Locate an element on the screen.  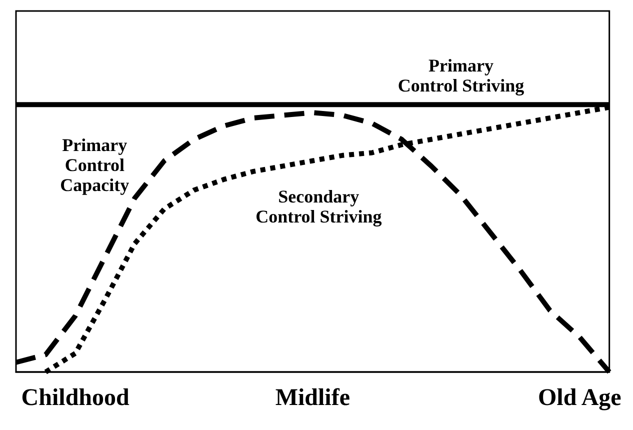
x-tick-label: Childhood is located at coordinates (75, 398).